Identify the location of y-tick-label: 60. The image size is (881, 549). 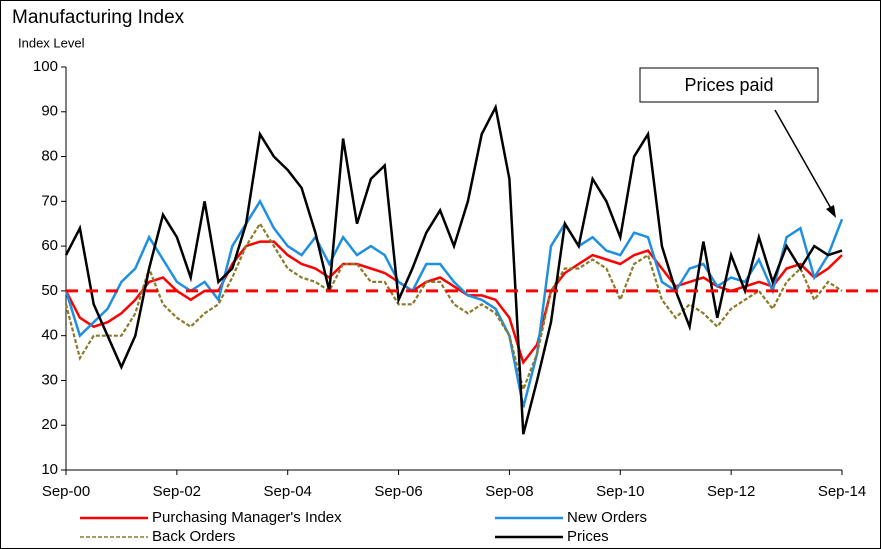
(49, 245).